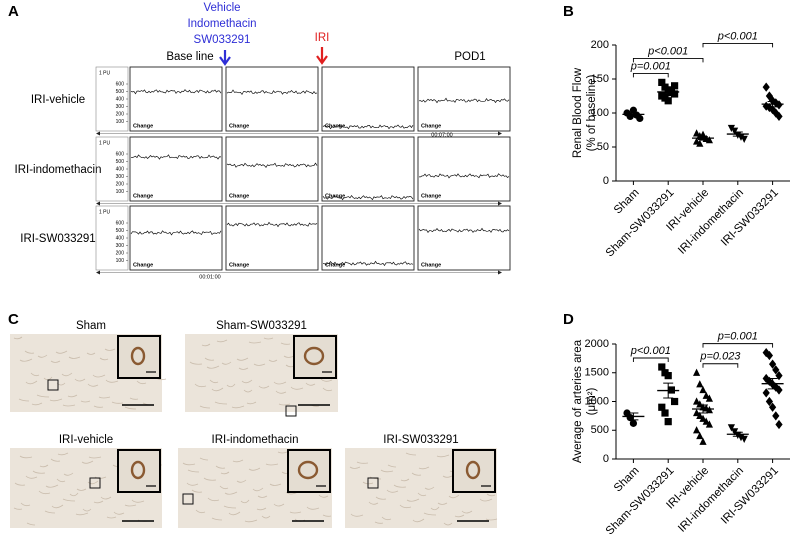 This screenshot has height=546, width=800. What do you see at coordinates (597, 401) in the screenshot?
I see `y-tick-label: 1000` at bounding box center [597, 401].